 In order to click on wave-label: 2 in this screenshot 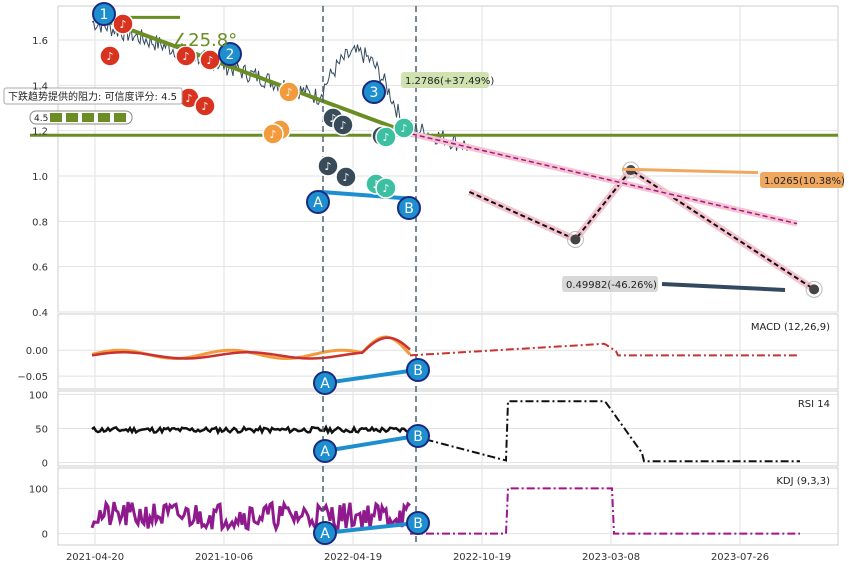, I will do `click(230, 55)`.